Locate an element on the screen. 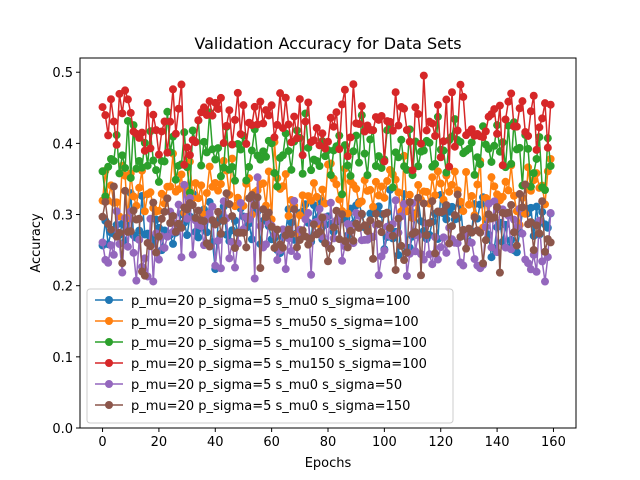  legend-label: p_mu=20 p_sigma=5 s_mu0 s_sigma=100 is located at coordinates (270, 301).